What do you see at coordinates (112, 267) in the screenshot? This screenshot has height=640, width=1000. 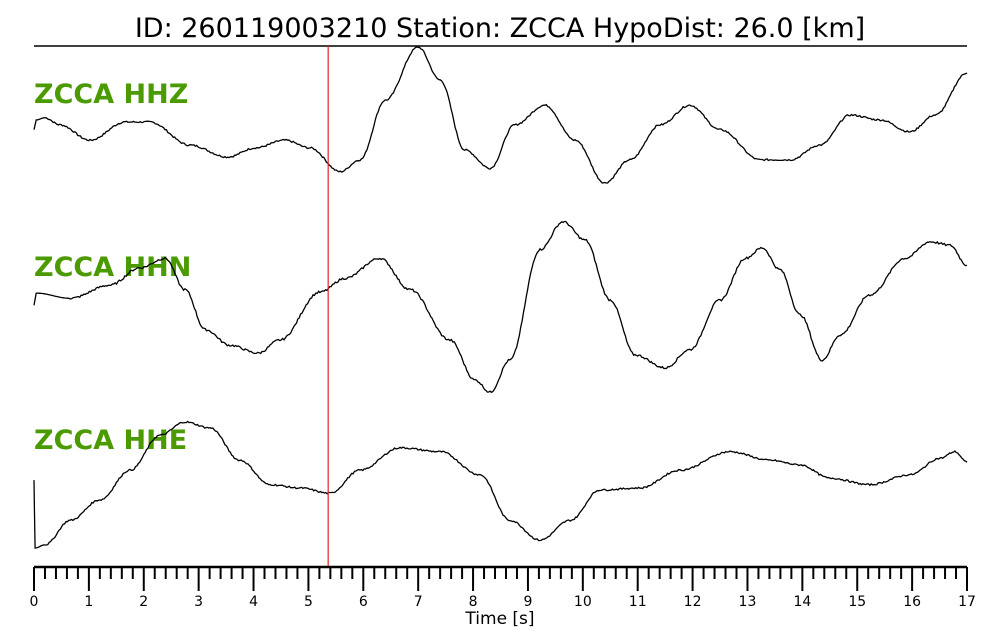 I see `trace-label: ZCCA HHN` at bounding box center [112, 267].